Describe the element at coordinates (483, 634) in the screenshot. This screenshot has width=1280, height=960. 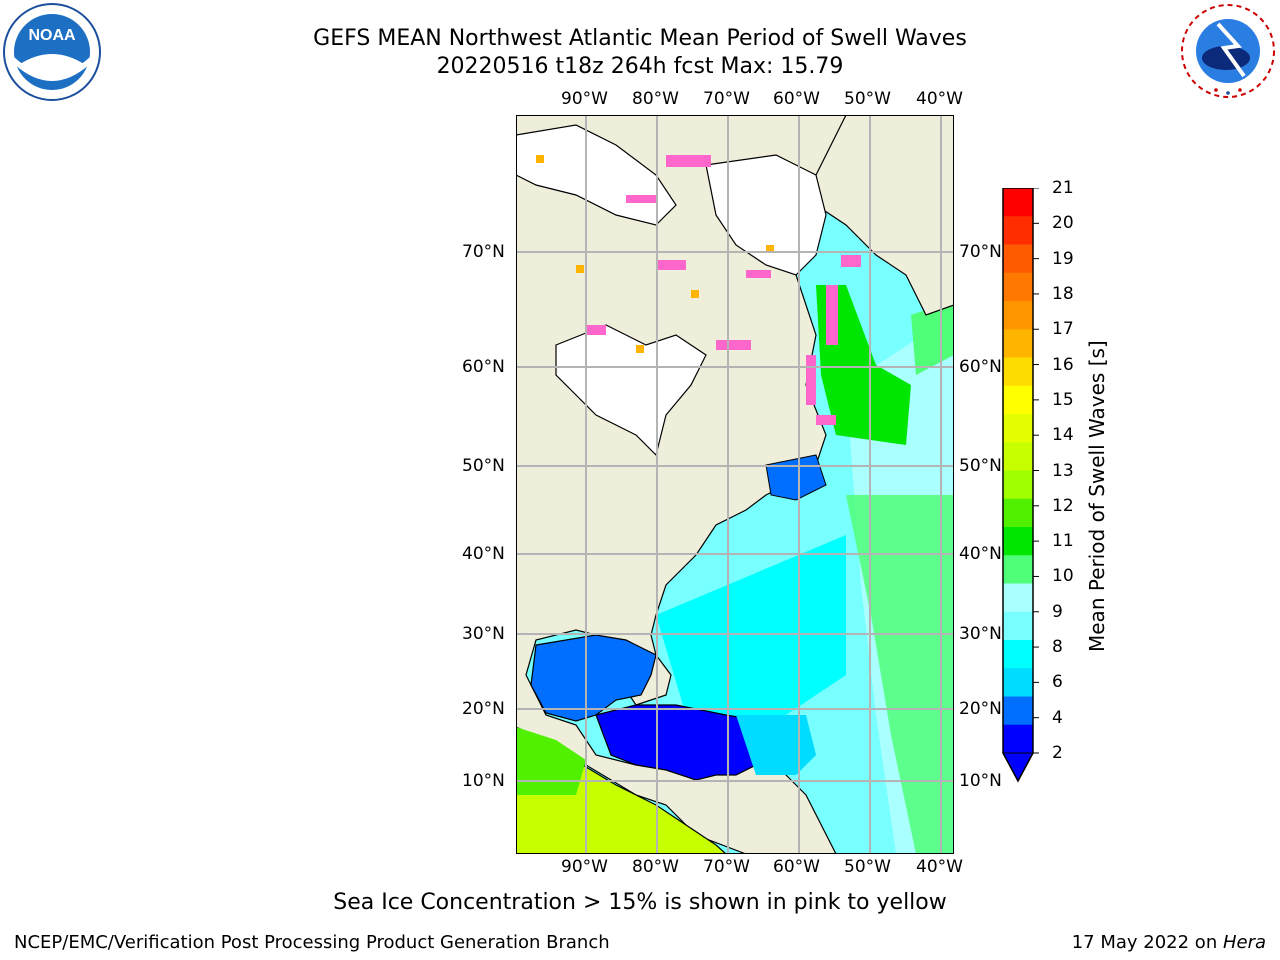
I see `lat-label-left-30n: 30°N` at that location.